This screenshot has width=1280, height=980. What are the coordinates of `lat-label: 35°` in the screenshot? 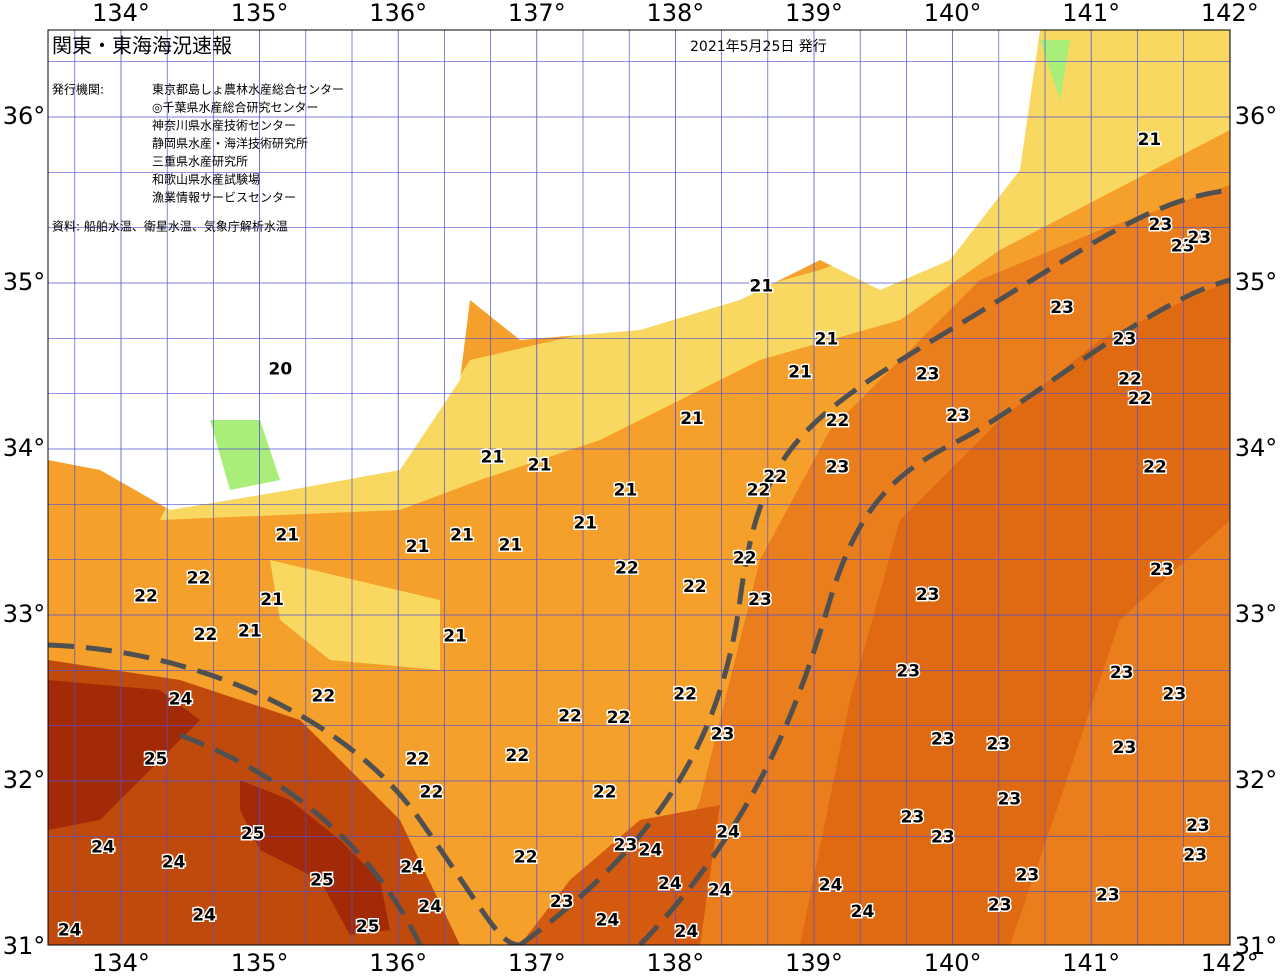 It's located at (1256, 282).